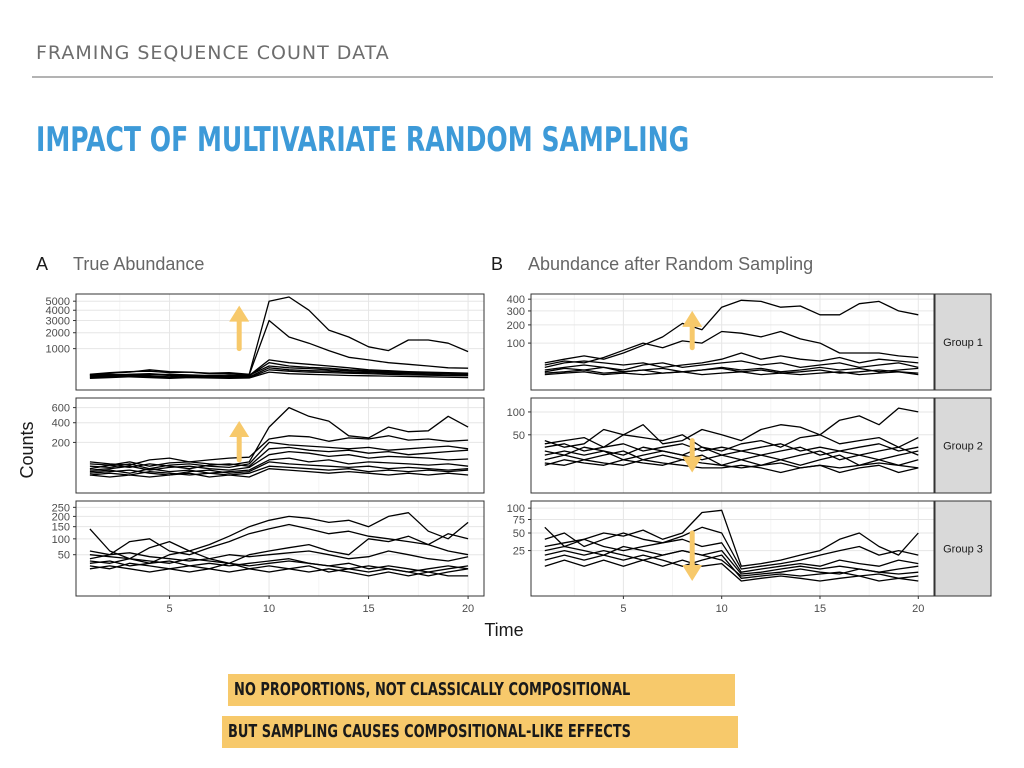 The height and width of the screenshot is (768, 1024). Describe the element at coordinates (516, 312) in the screenshot. I see `y-tick-label: 300` at that location.